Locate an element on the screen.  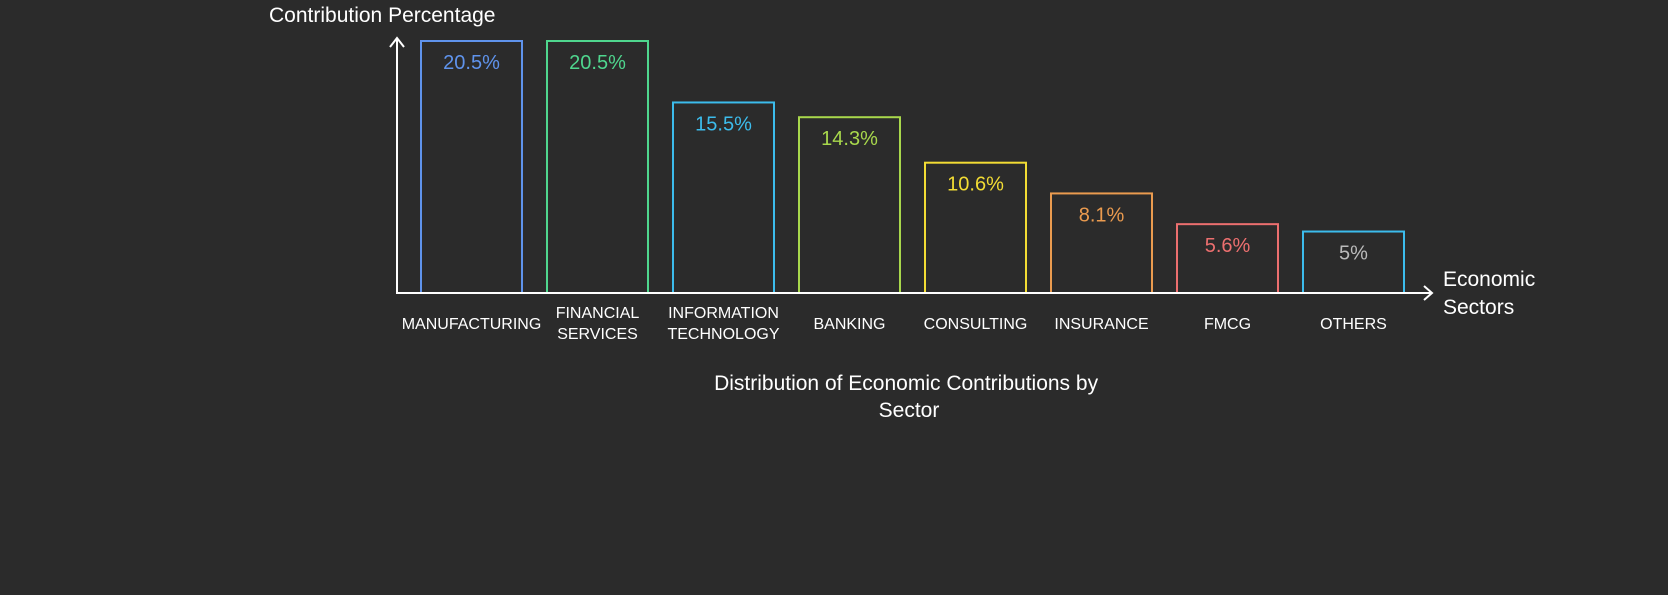
x-tick-label-6: FMCG is located at coordinates (1227, 324).